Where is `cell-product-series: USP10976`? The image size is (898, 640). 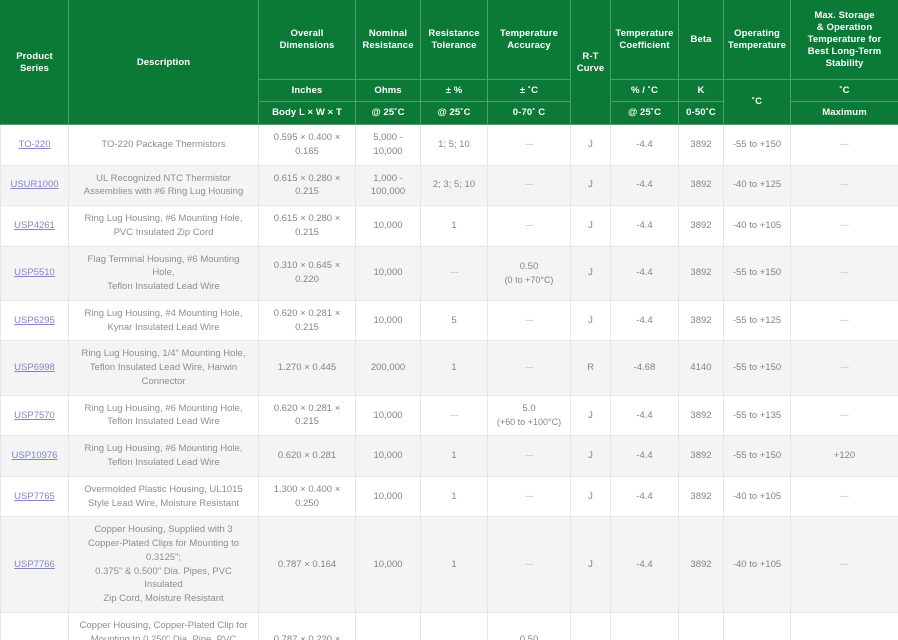 cell-product-series: USP10976 is located at coordinates (34, 456).